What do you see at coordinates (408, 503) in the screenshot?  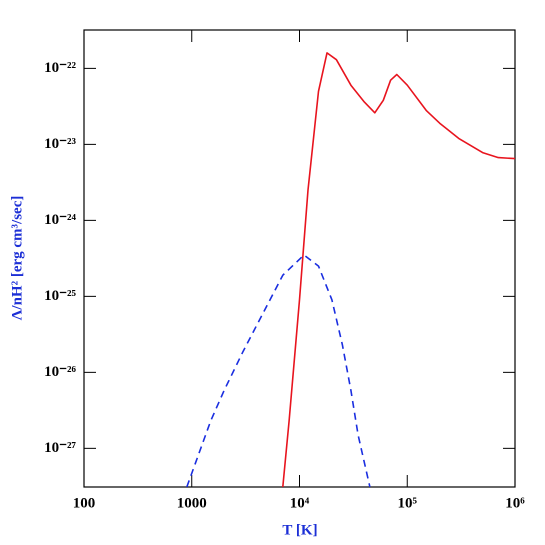 I see `x-tick-label: 10⁵` at bounding box center [408, 503].